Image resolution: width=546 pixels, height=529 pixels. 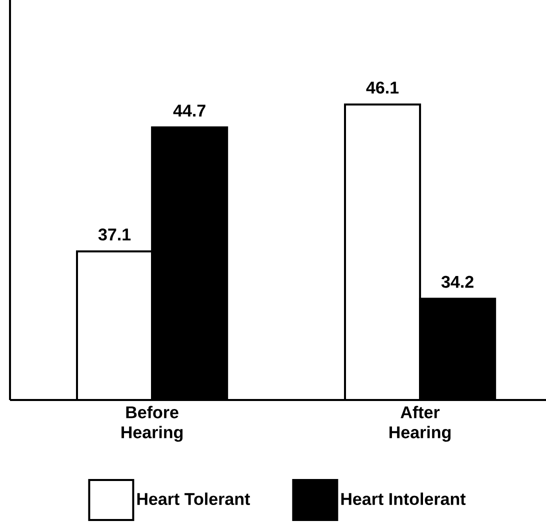 I want to click on x-tick-label: After Hearing, so click(x=420, y=424).